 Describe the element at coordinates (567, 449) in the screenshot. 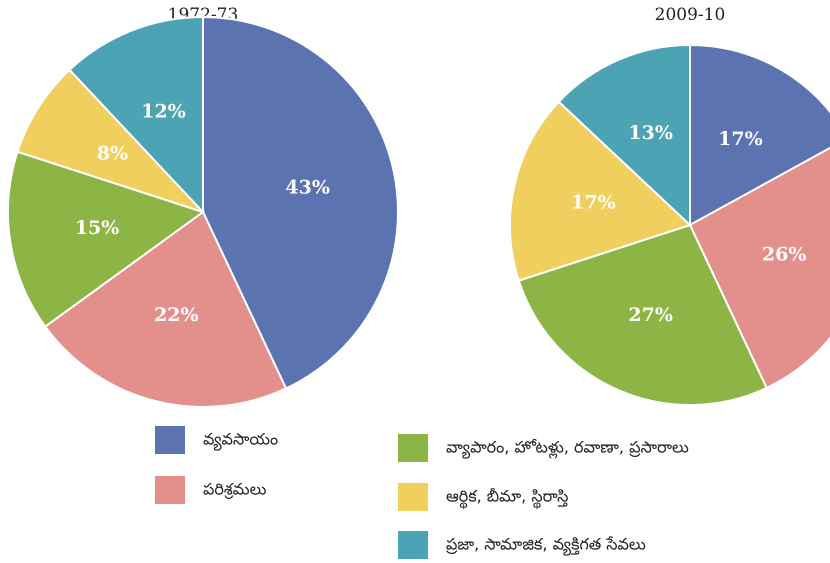

I see `legend-label: వ్యాపారం, హోటళ్లు, రవాణా, ప్రసారాలు` at that location.